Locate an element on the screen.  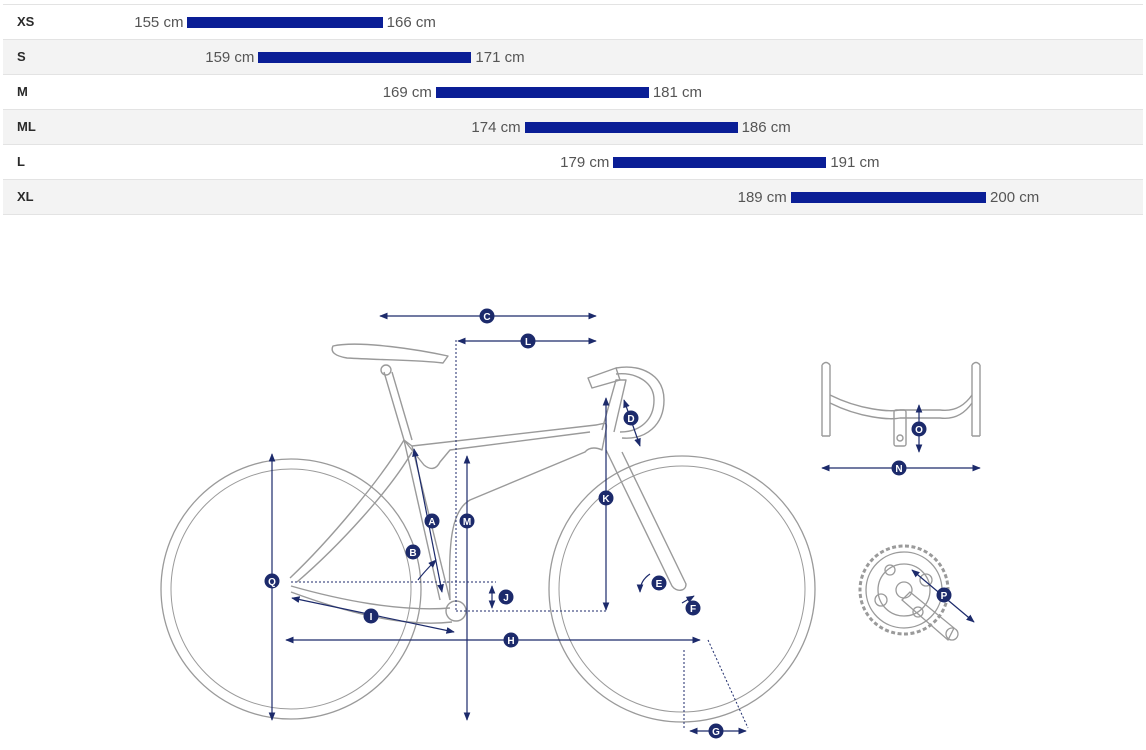
svg-text: A is located at coordinates (431, 522).